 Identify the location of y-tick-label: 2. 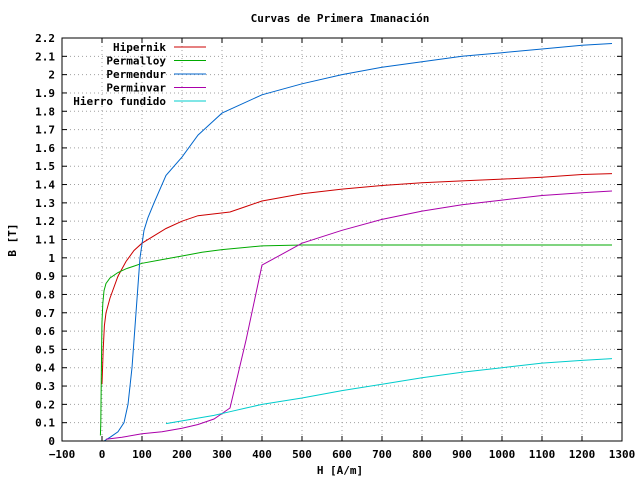
(51, 75).